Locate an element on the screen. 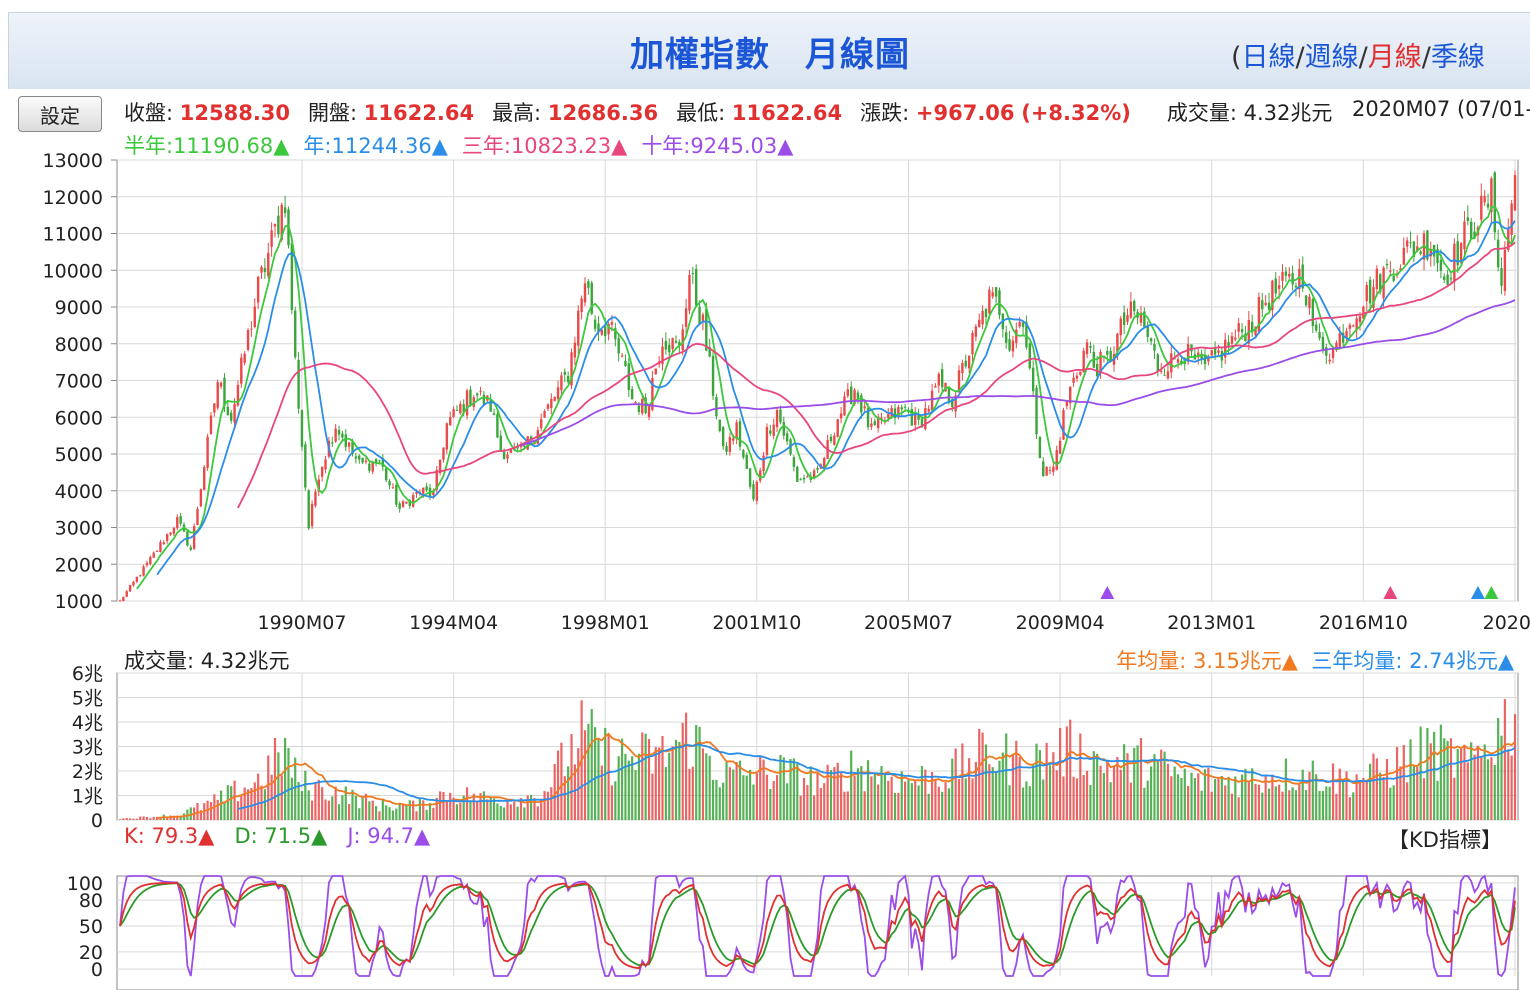  period-quarterly-link: 季線 is located at coordinates (1457, 57).